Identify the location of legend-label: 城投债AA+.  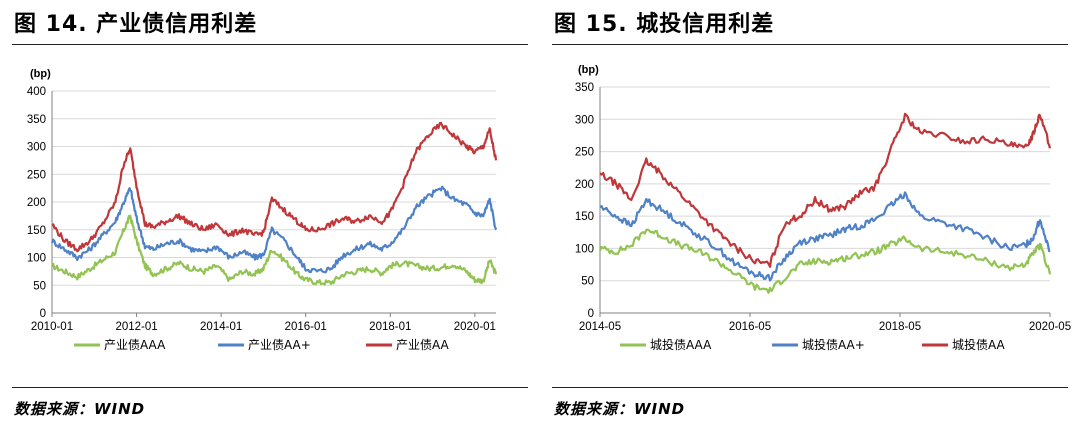
(833, 344).